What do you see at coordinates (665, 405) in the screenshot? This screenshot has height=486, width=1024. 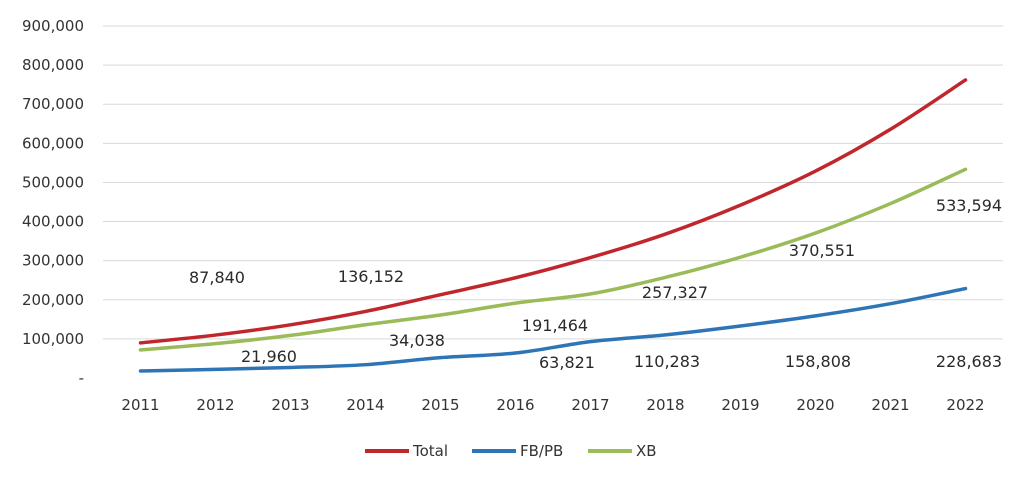 I see `x-tick-label: 2018` at bounding box center [665, 405].